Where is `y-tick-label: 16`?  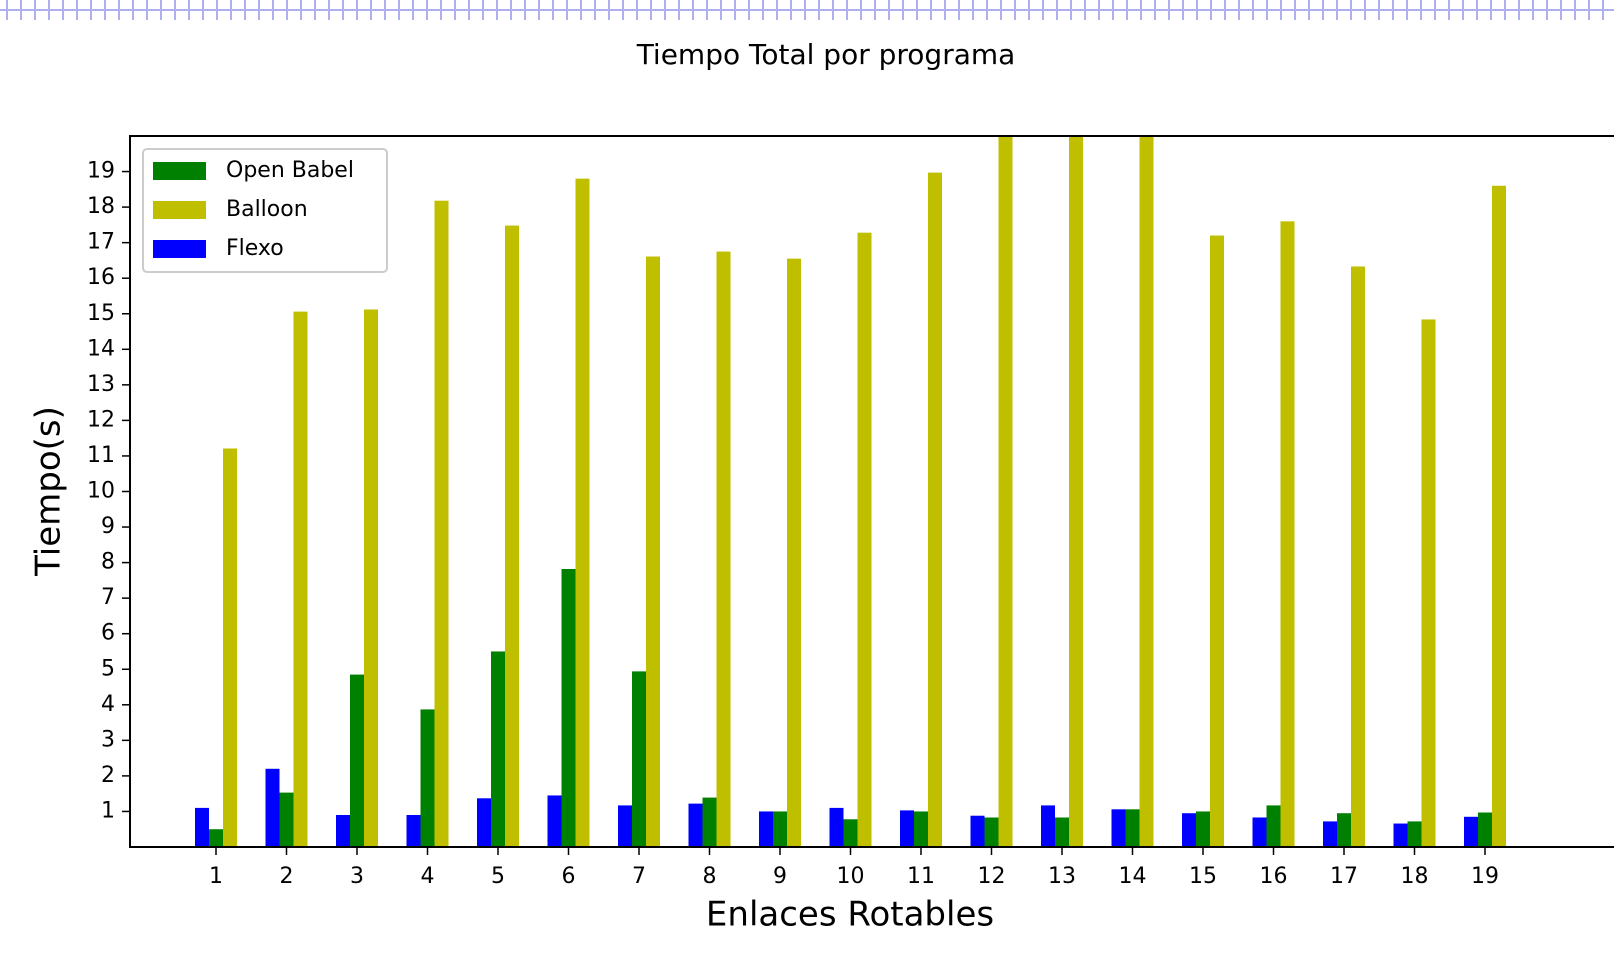 y-tick-label: 16 is located at coordinates (101, 277).